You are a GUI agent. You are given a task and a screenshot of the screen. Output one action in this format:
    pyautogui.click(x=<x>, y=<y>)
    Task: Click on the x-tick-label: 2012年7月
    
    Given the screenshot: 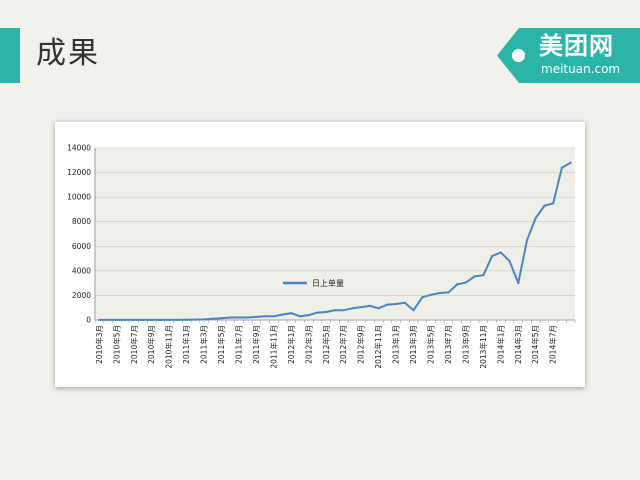 What is the action you would take?
    pyautogui.click(x=343, y=344)
    